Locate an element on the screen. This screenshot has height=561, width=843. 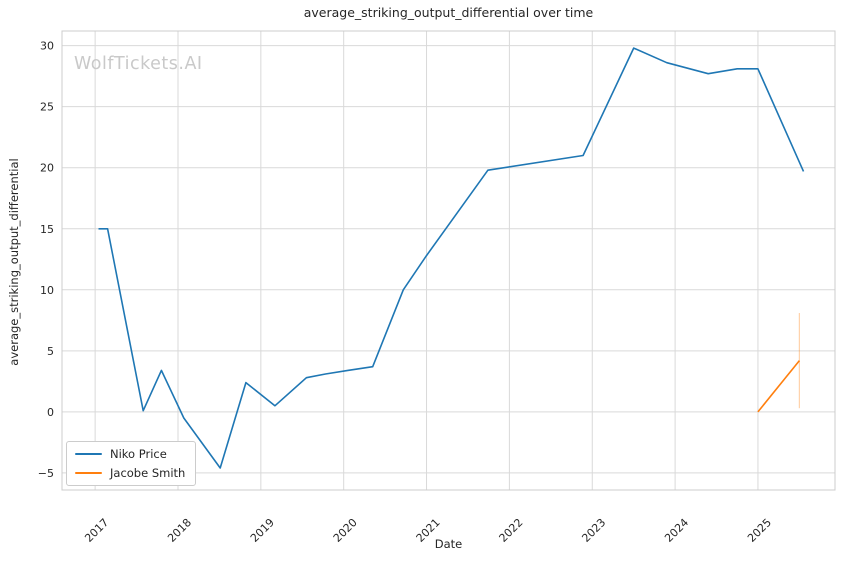
y-tick-label: 25 is located at coordinates (47, 107).